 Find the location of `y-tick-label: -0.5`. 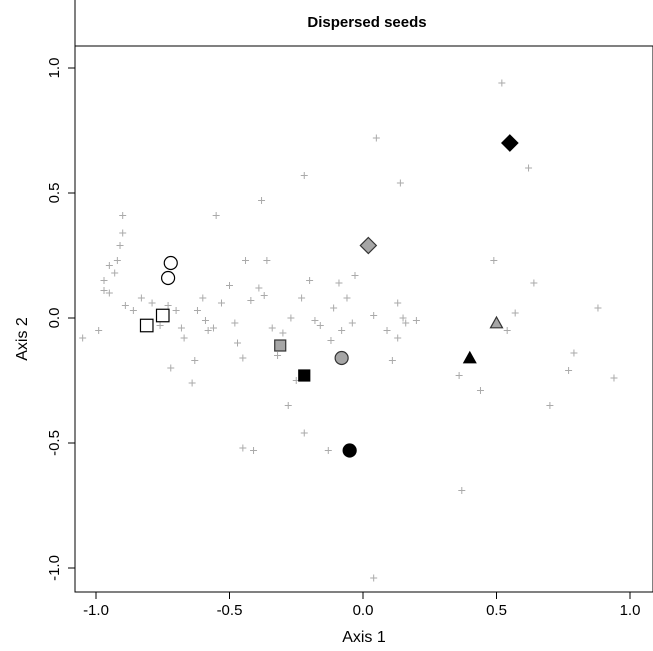

y-tick-label: -0.5 is located at coordinates (54, 443).